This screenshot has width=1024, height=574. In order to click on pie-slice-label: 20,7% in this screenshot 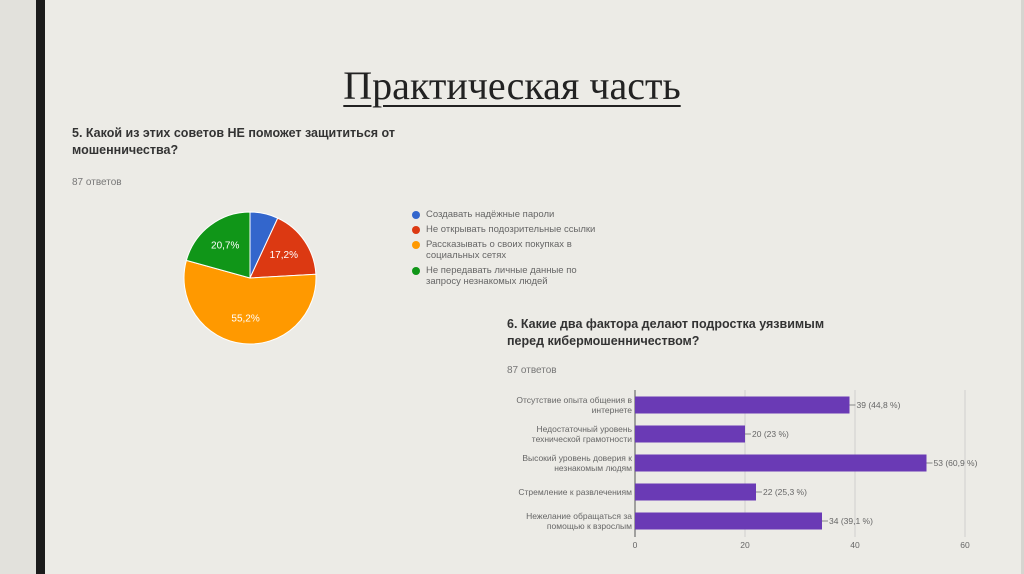, I will do `click(225, 245)`.